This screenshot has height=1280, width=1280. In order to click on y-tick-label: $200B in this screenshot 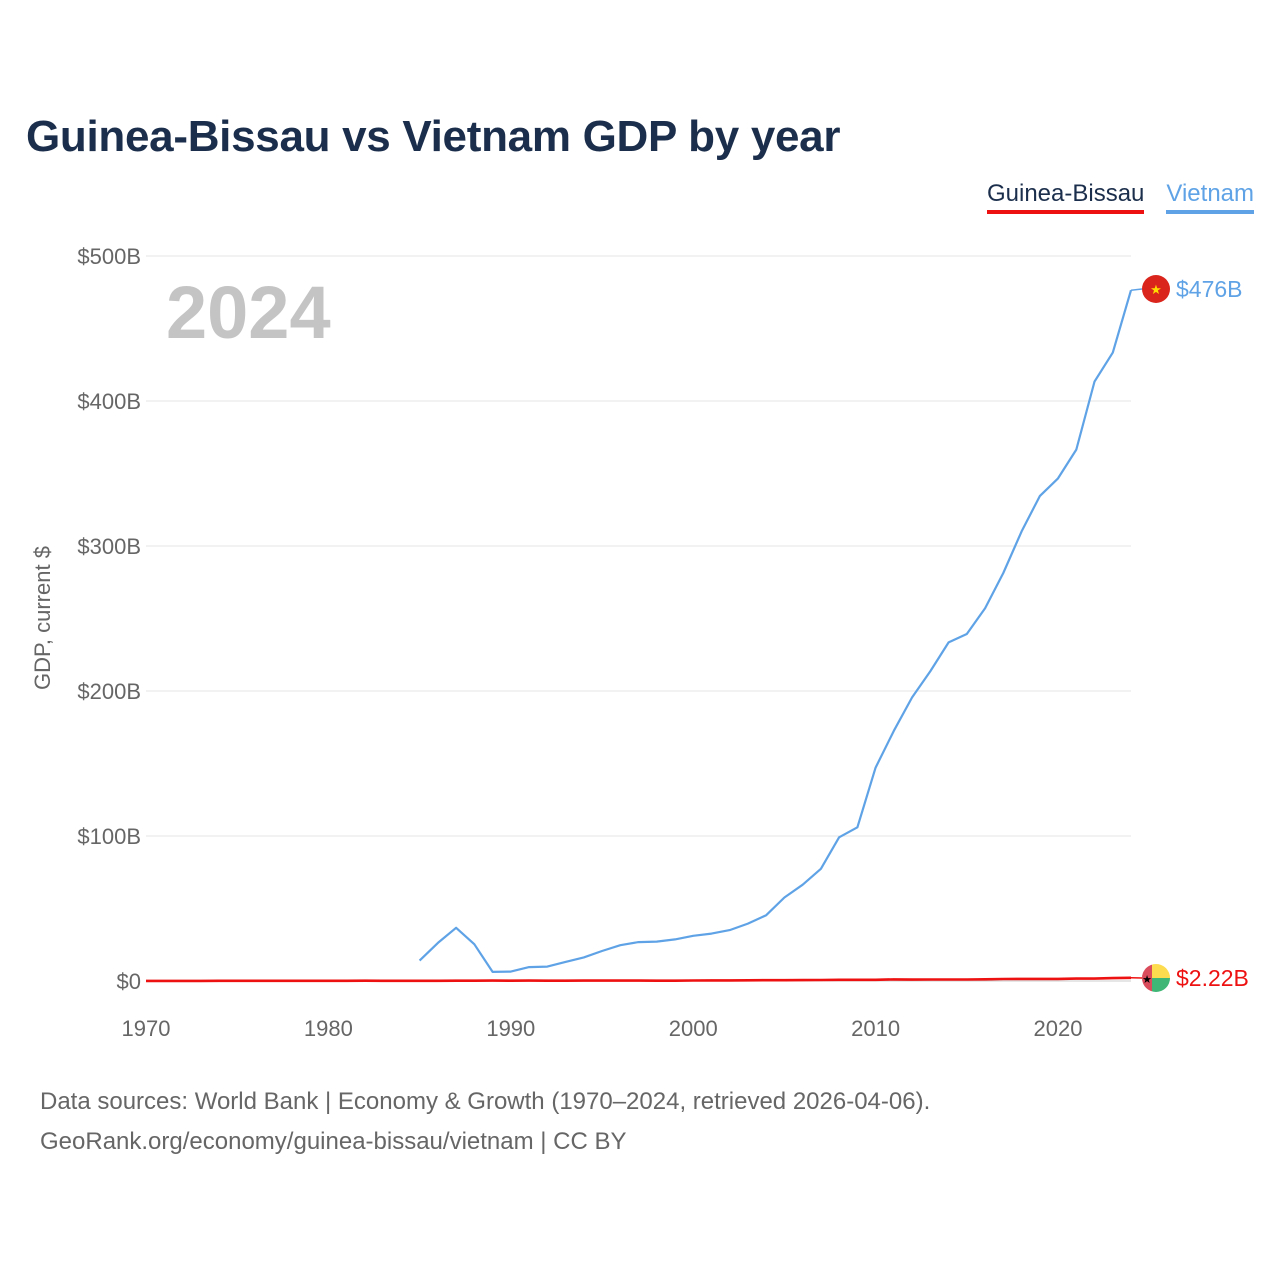, I will do `click(109, 691)`.